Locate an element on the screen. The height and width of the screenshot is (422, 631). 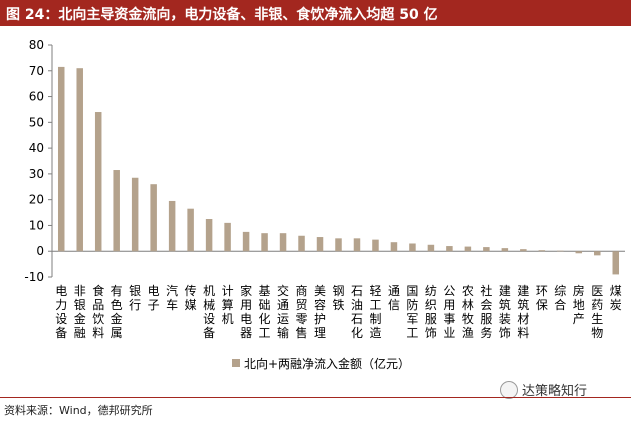
title-bar: 图 24：北向主导资金流向，电力设备、非银、食饮净流入均超 50 亿 is located at coordinates (315, 13).